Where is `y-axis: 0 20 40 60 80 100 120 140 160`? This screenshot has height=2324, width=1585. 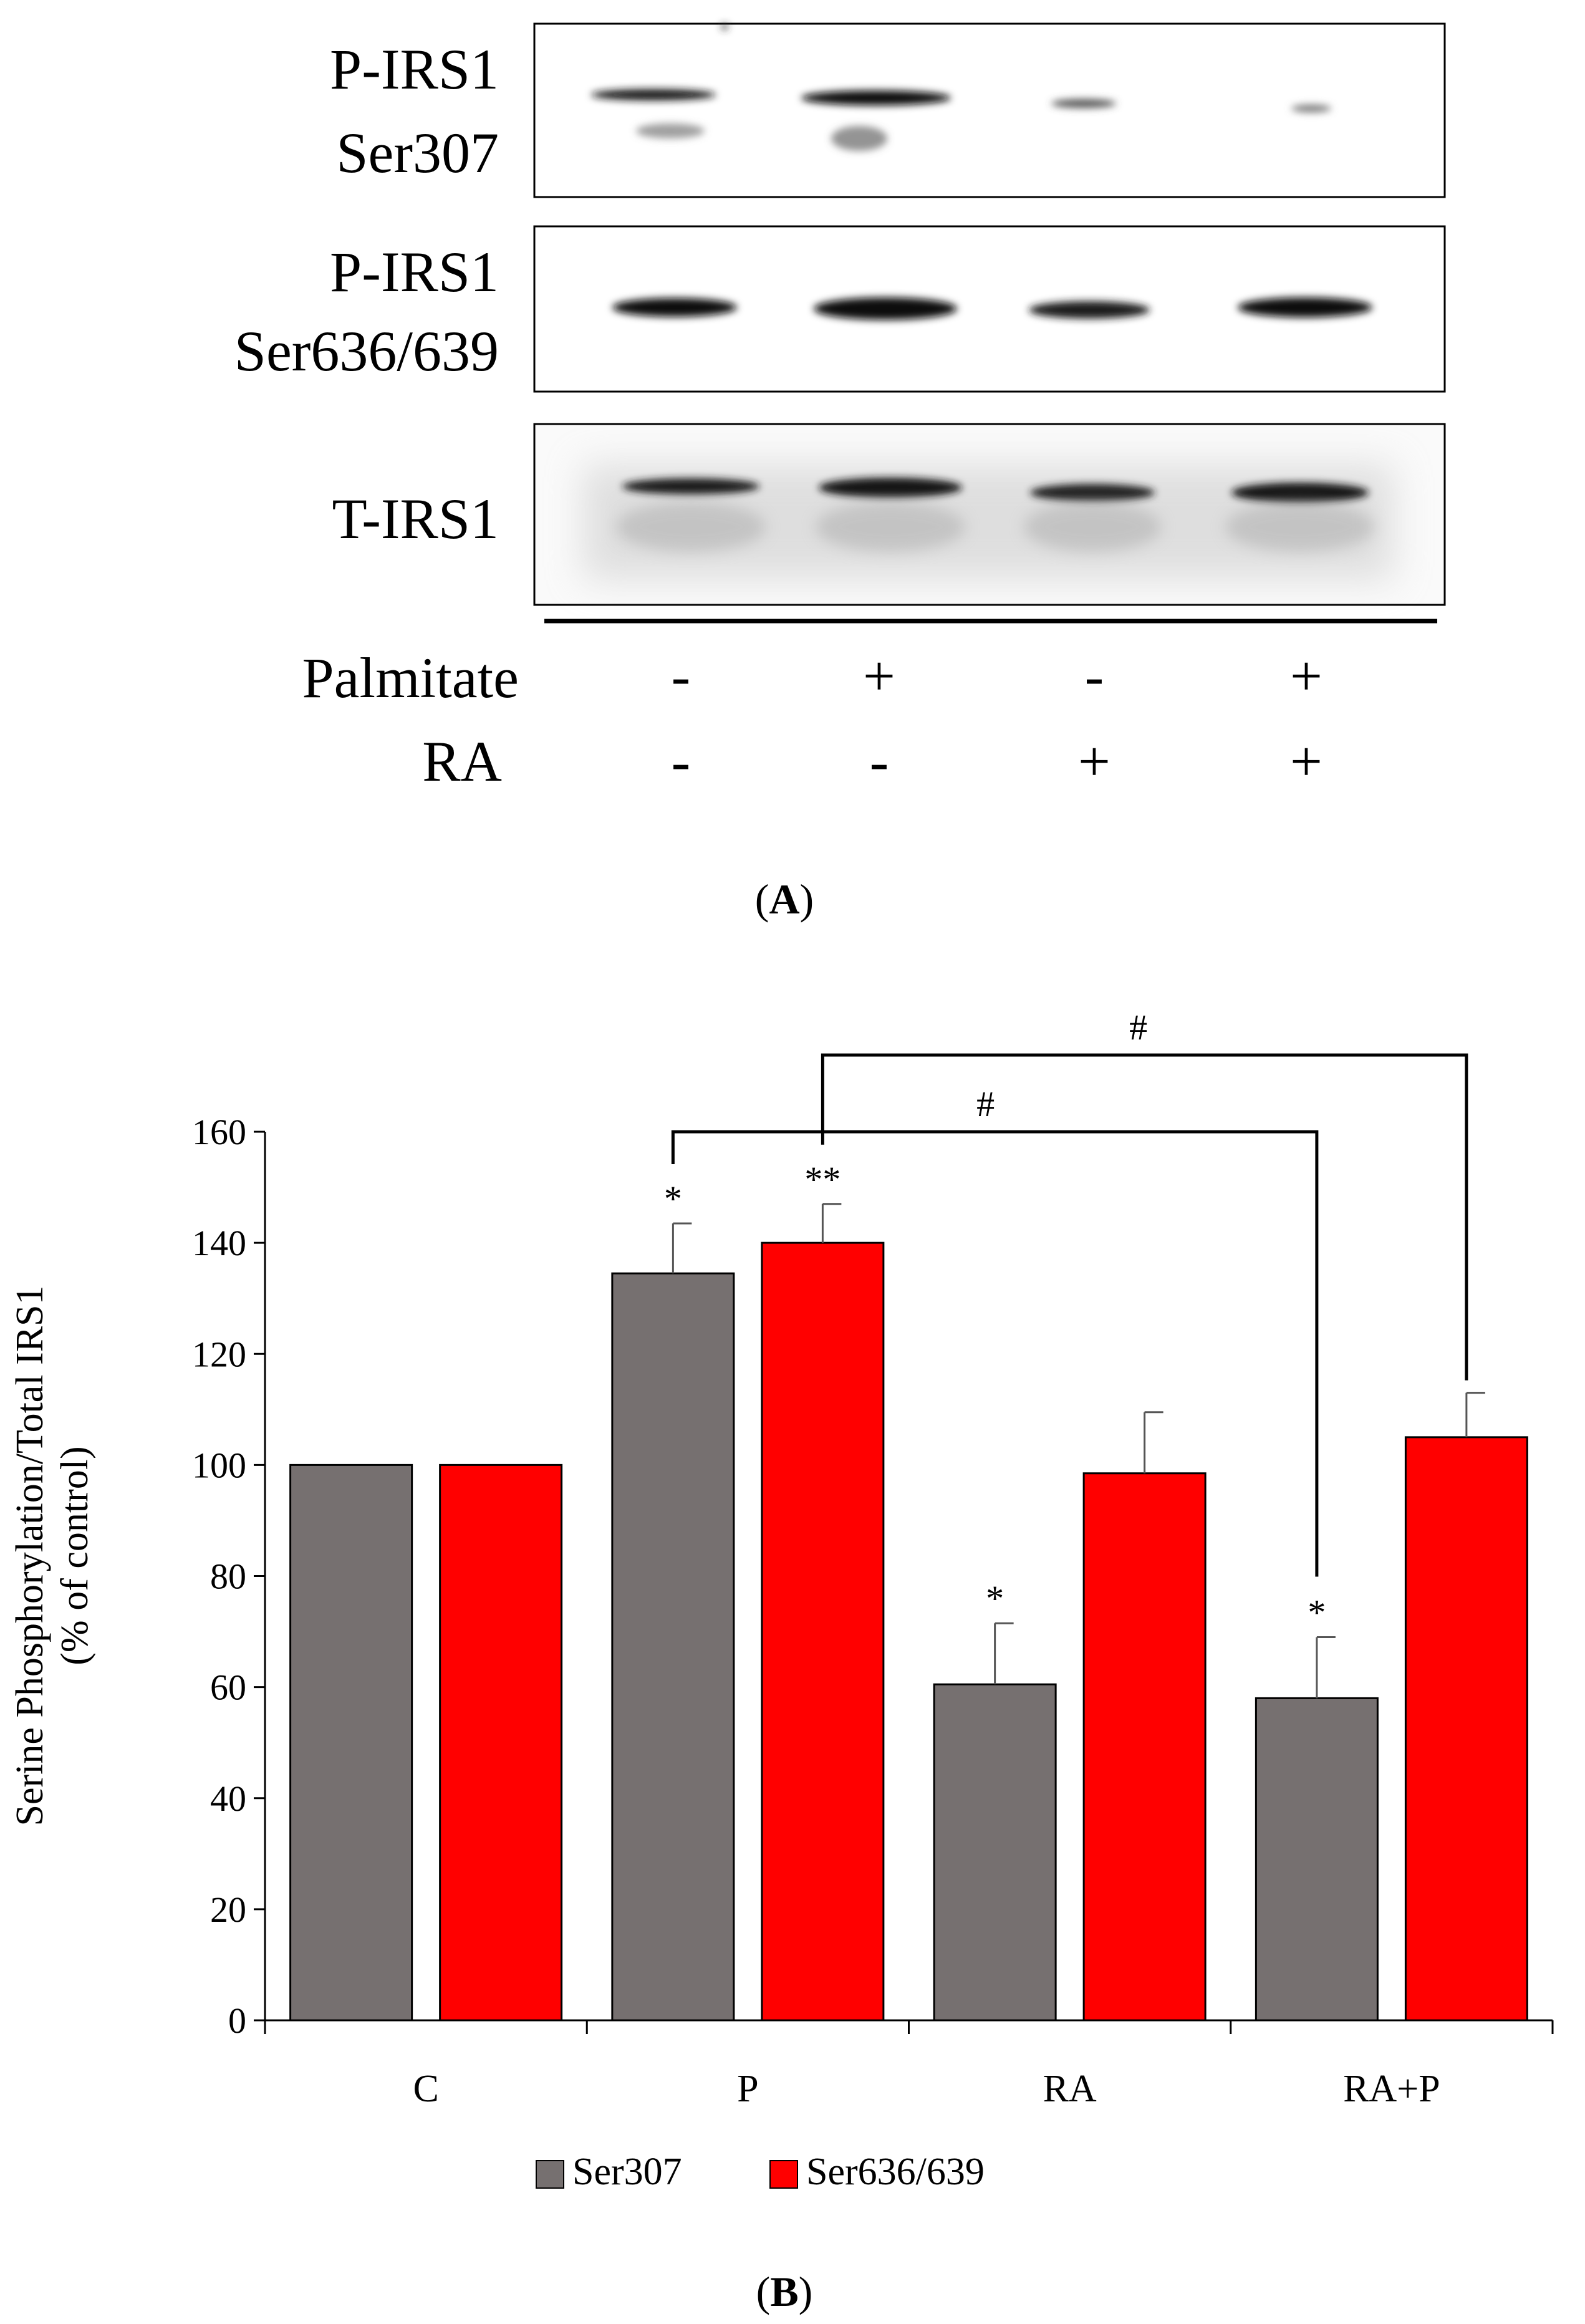
y-axis: 0 20 40 60 80 100 120 140 160 is located at coordinates (229, 1576).